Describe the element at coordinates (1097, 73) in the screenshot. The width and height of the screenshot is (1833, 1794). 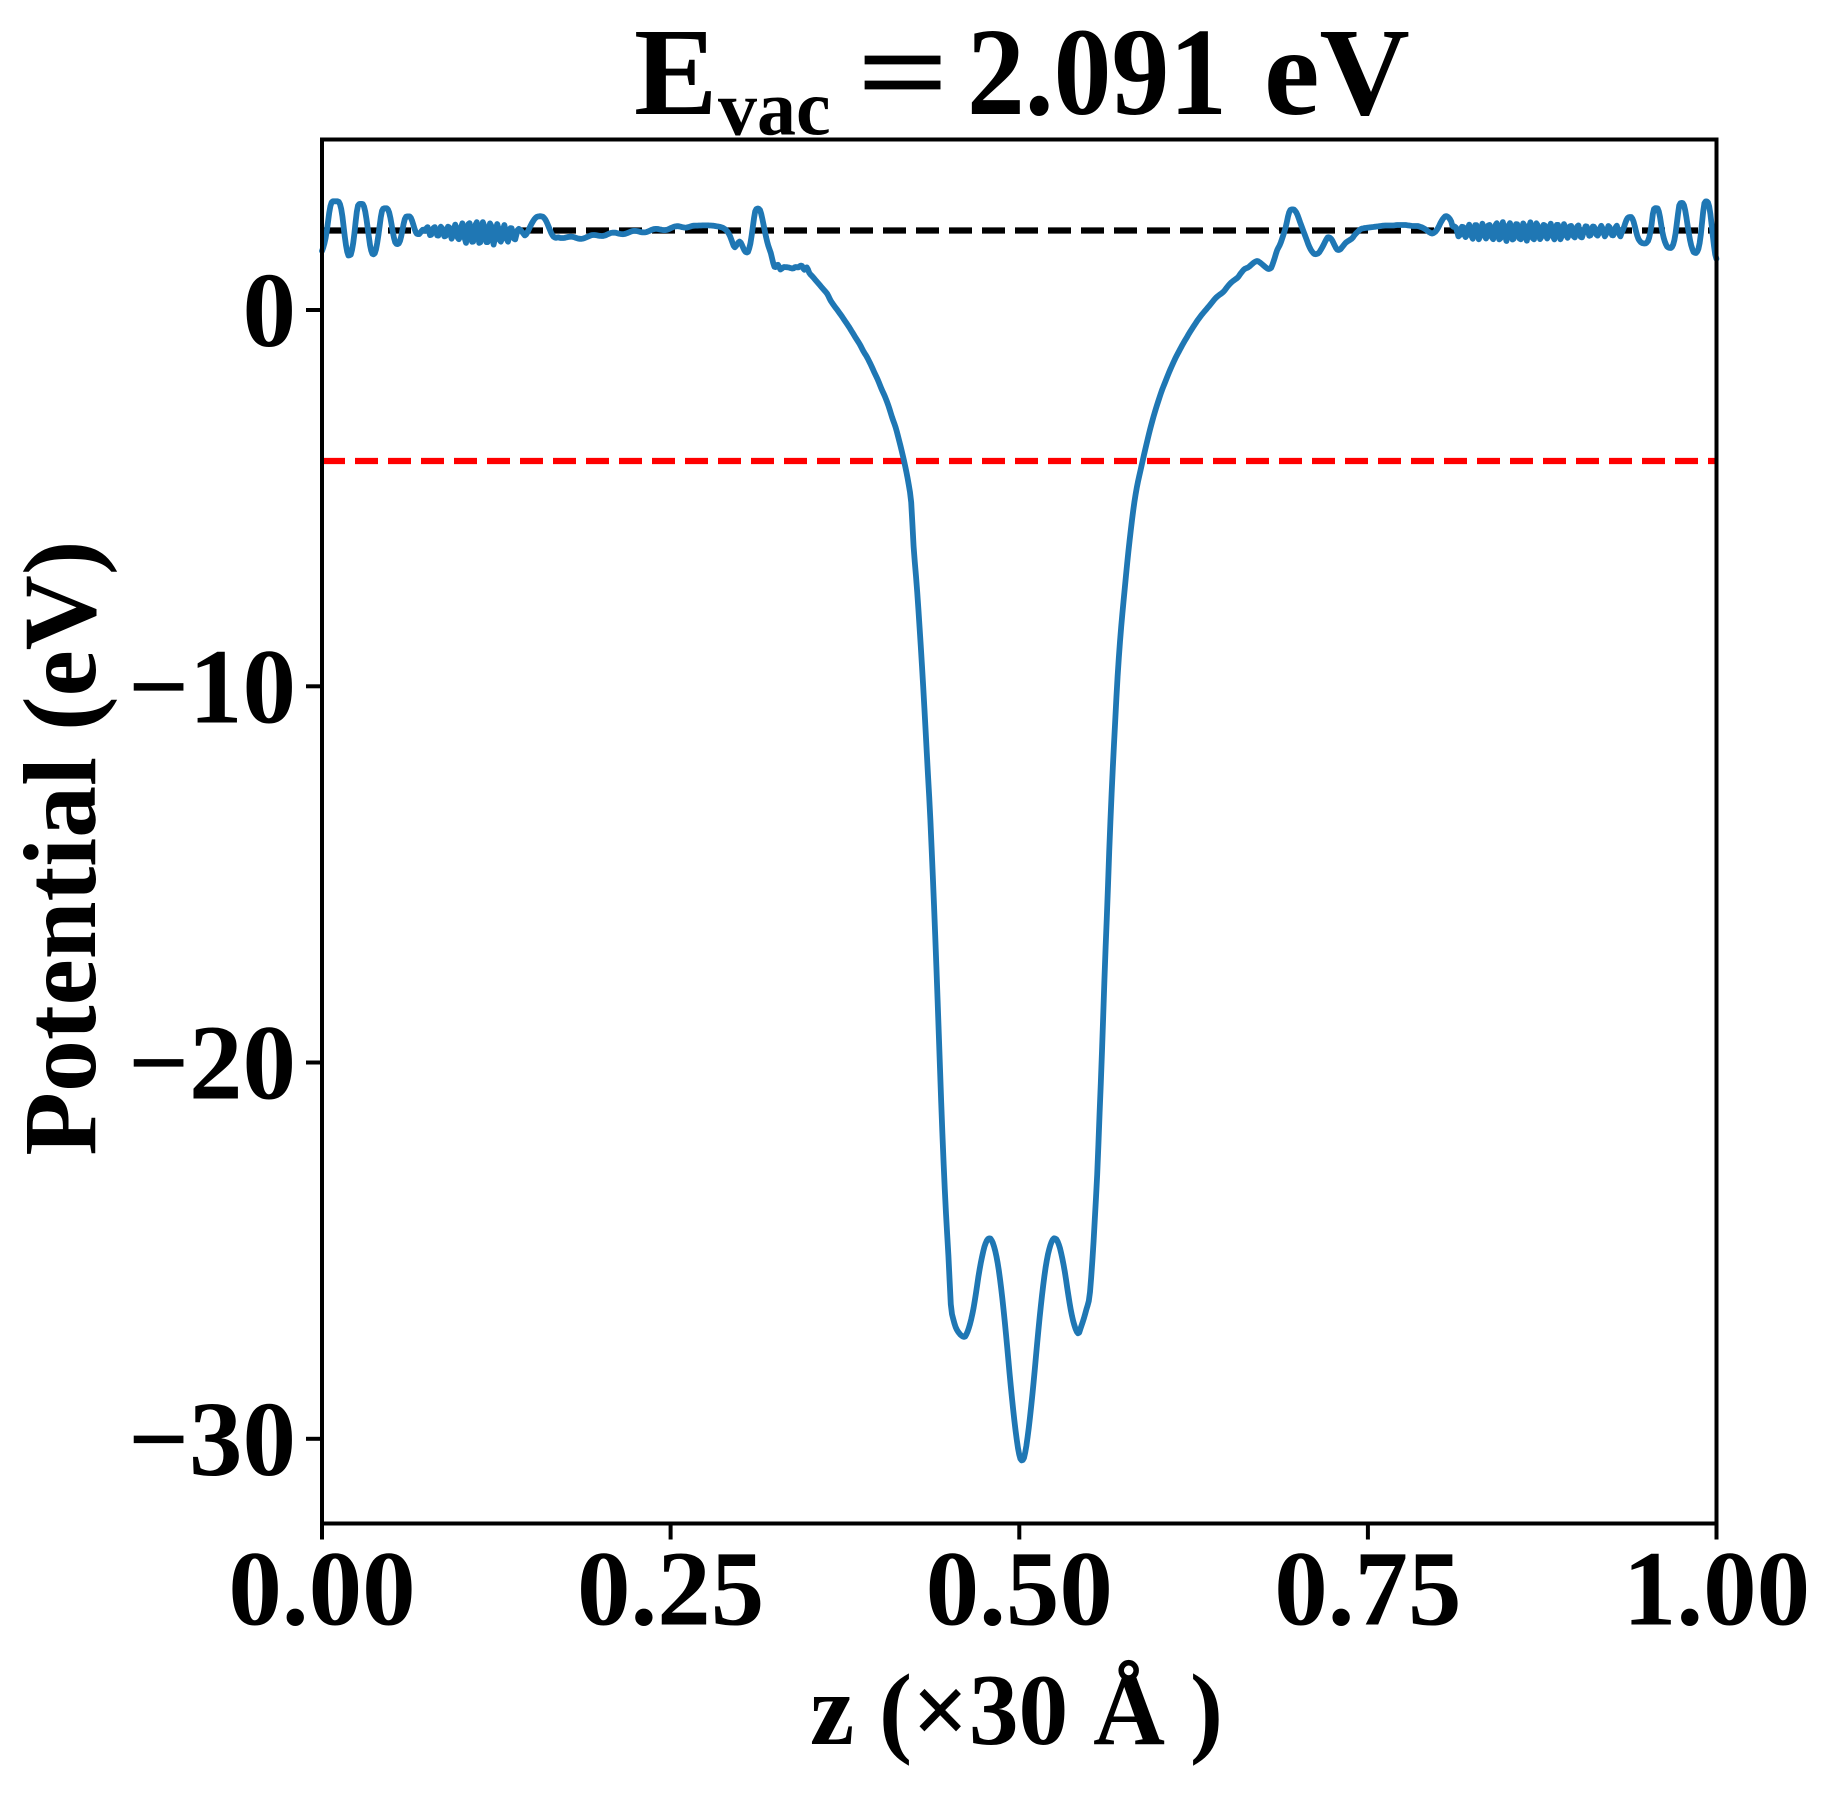
I see `svg-text: 2.091` at that location.